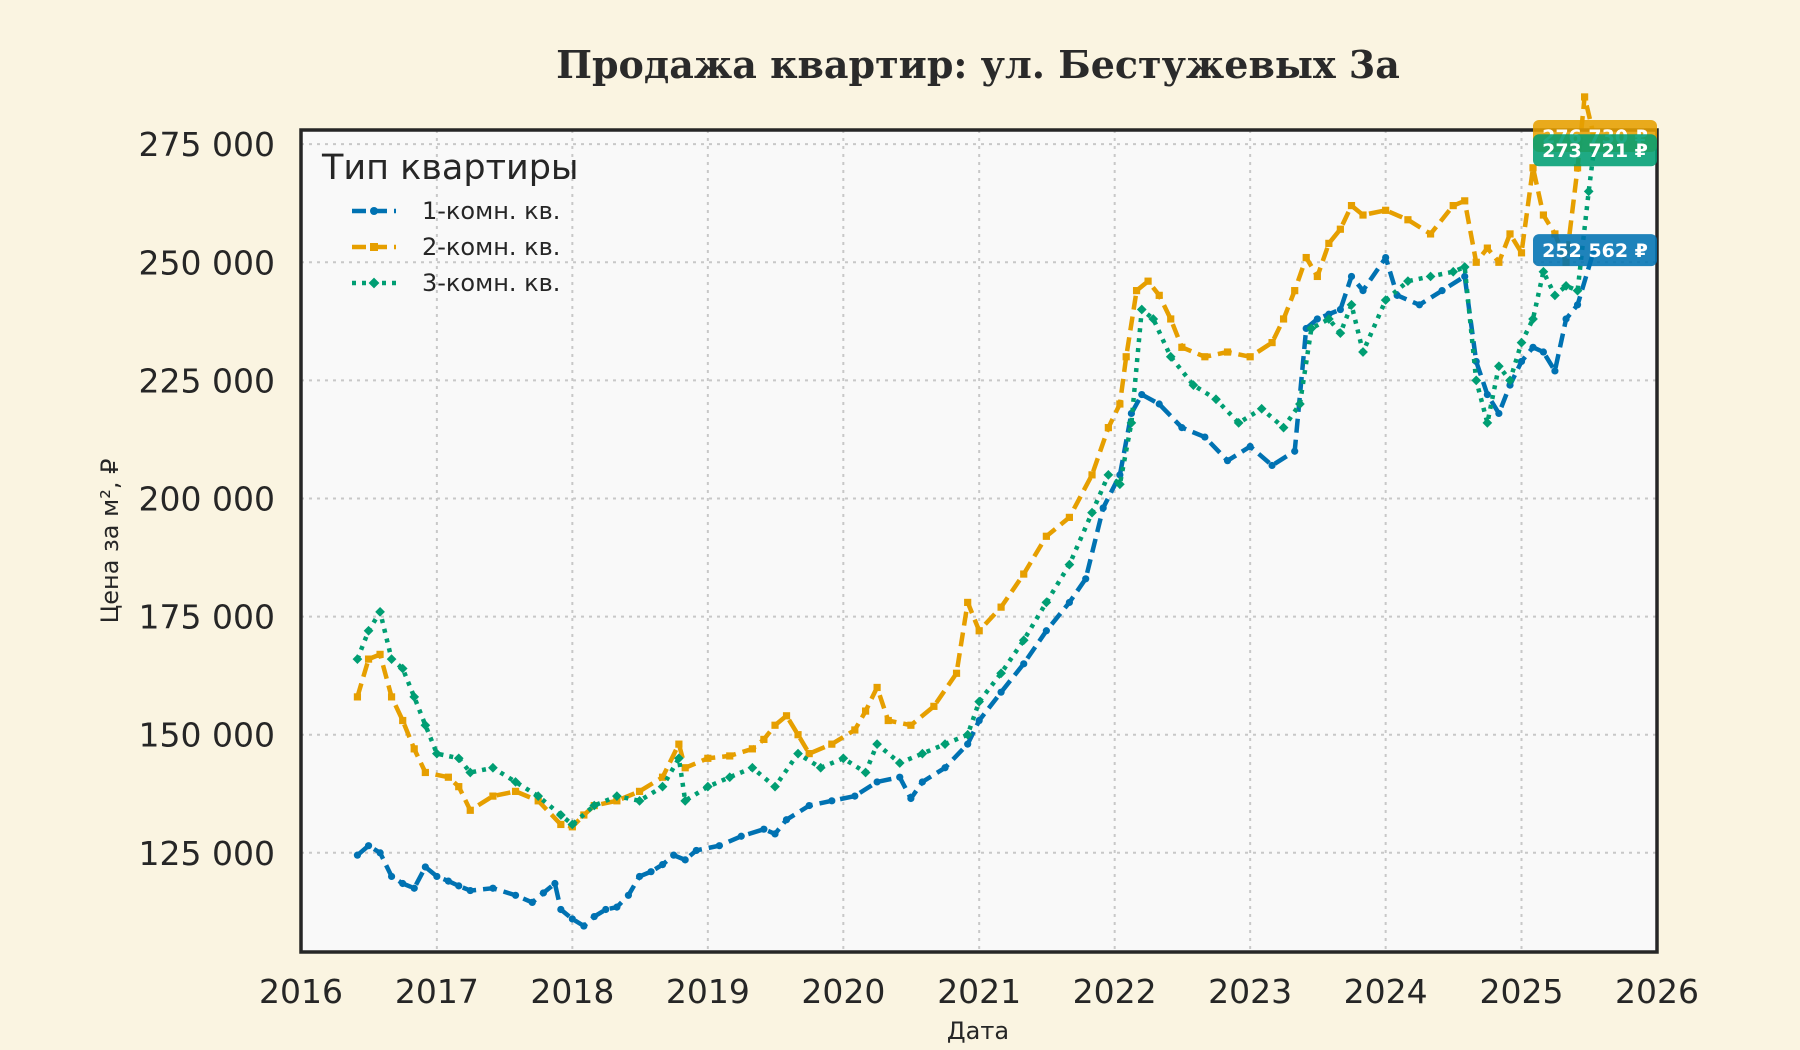 This screenshot has width=1800, height=1050. I want to click on end-label-text: 252 562 ₽, so click(1595, 251).